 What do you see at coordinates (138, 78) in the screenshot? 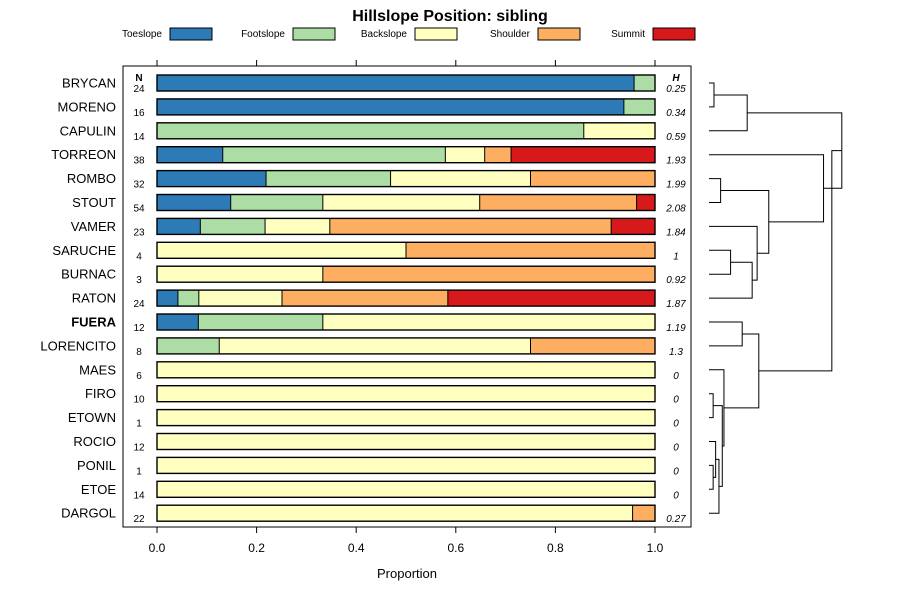
I see `n-column-header: N` at bounding box center [138, 78].